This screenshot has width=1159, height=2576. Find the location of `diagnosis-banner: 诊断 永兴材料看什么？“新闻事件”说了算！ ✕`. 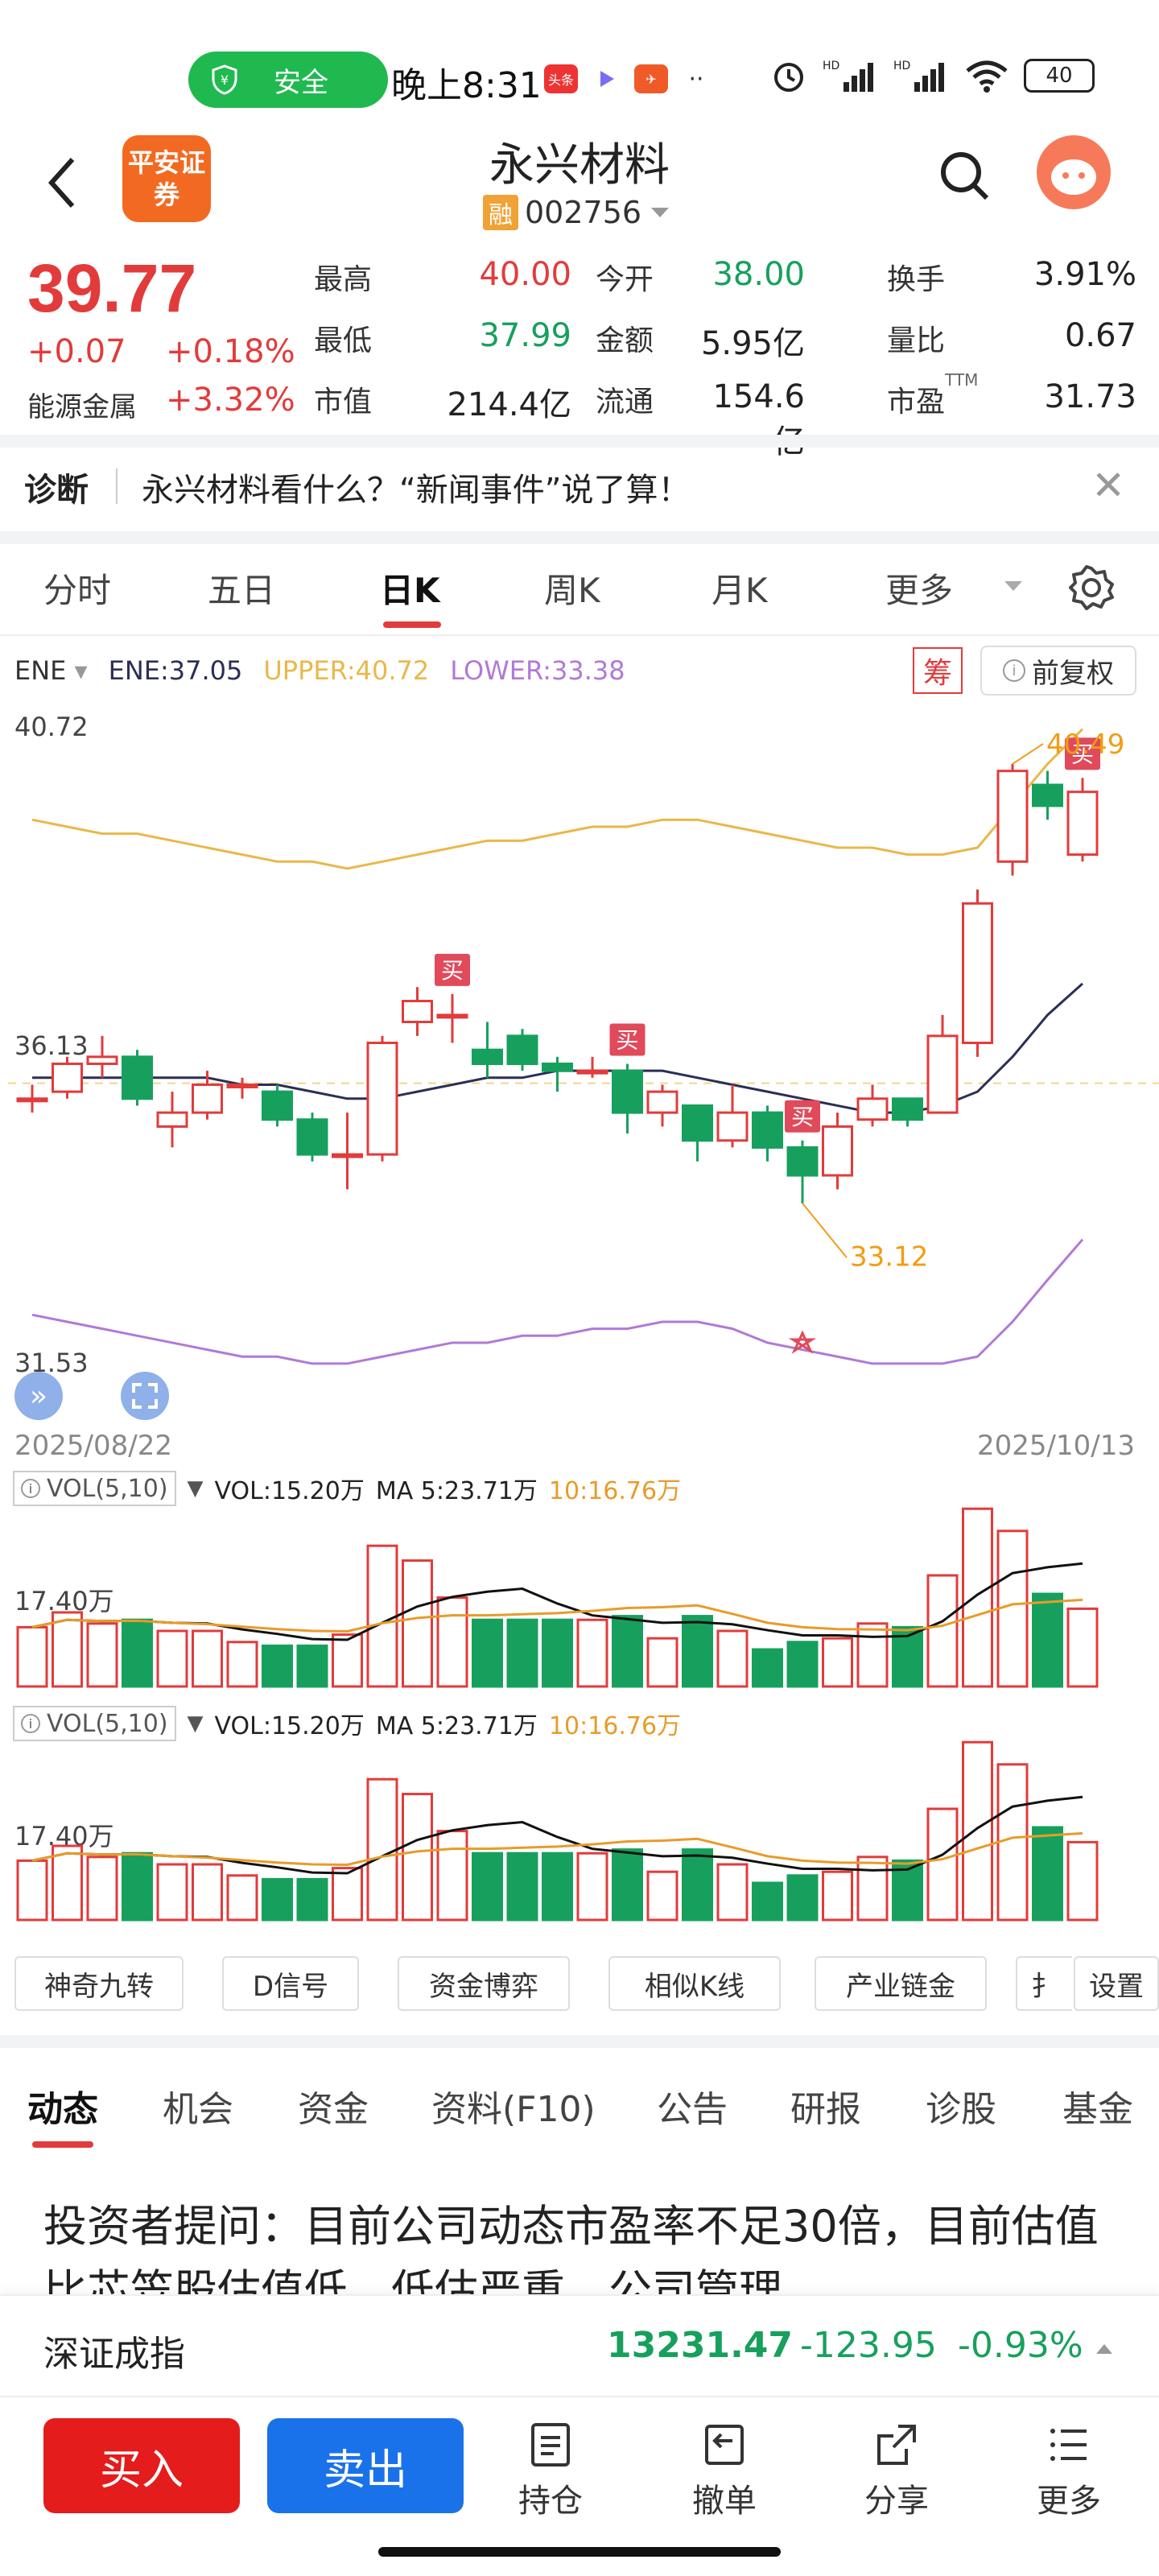

diagnosis-banner: 诊断 永兴材料看什么？“新闻事件”说了算！ ✕ is located at coordinates (579, 487).